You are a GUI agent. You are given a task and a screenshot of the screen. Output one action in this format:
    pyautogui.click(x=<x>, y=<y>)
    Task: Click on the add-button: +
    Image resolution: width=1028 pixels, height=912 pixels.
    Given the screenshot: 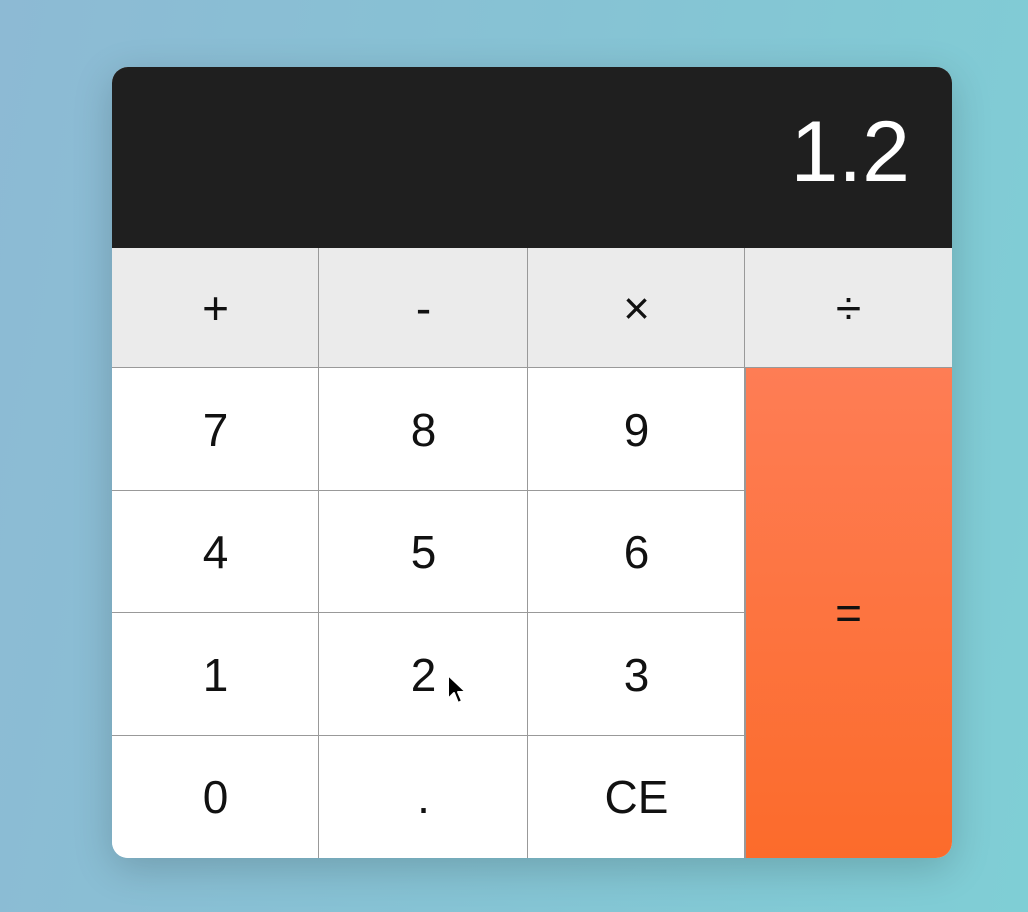 What is the action you would take?
    pyautogui.click(x=215, y=308)
    